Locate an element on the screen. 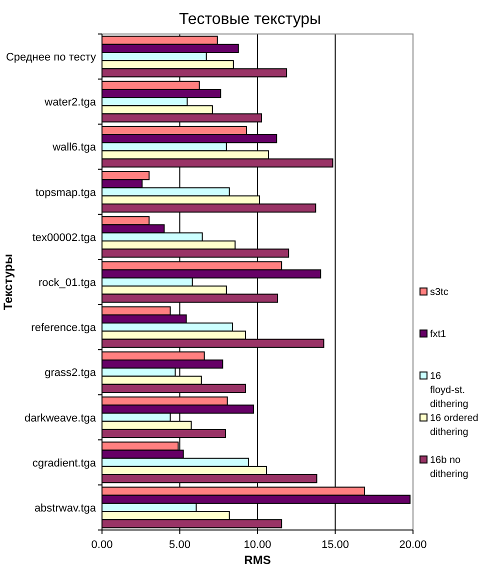 This screenshot has width=495, height=570. y-tick-label: water2.tga is located at coordinates (70, 102).